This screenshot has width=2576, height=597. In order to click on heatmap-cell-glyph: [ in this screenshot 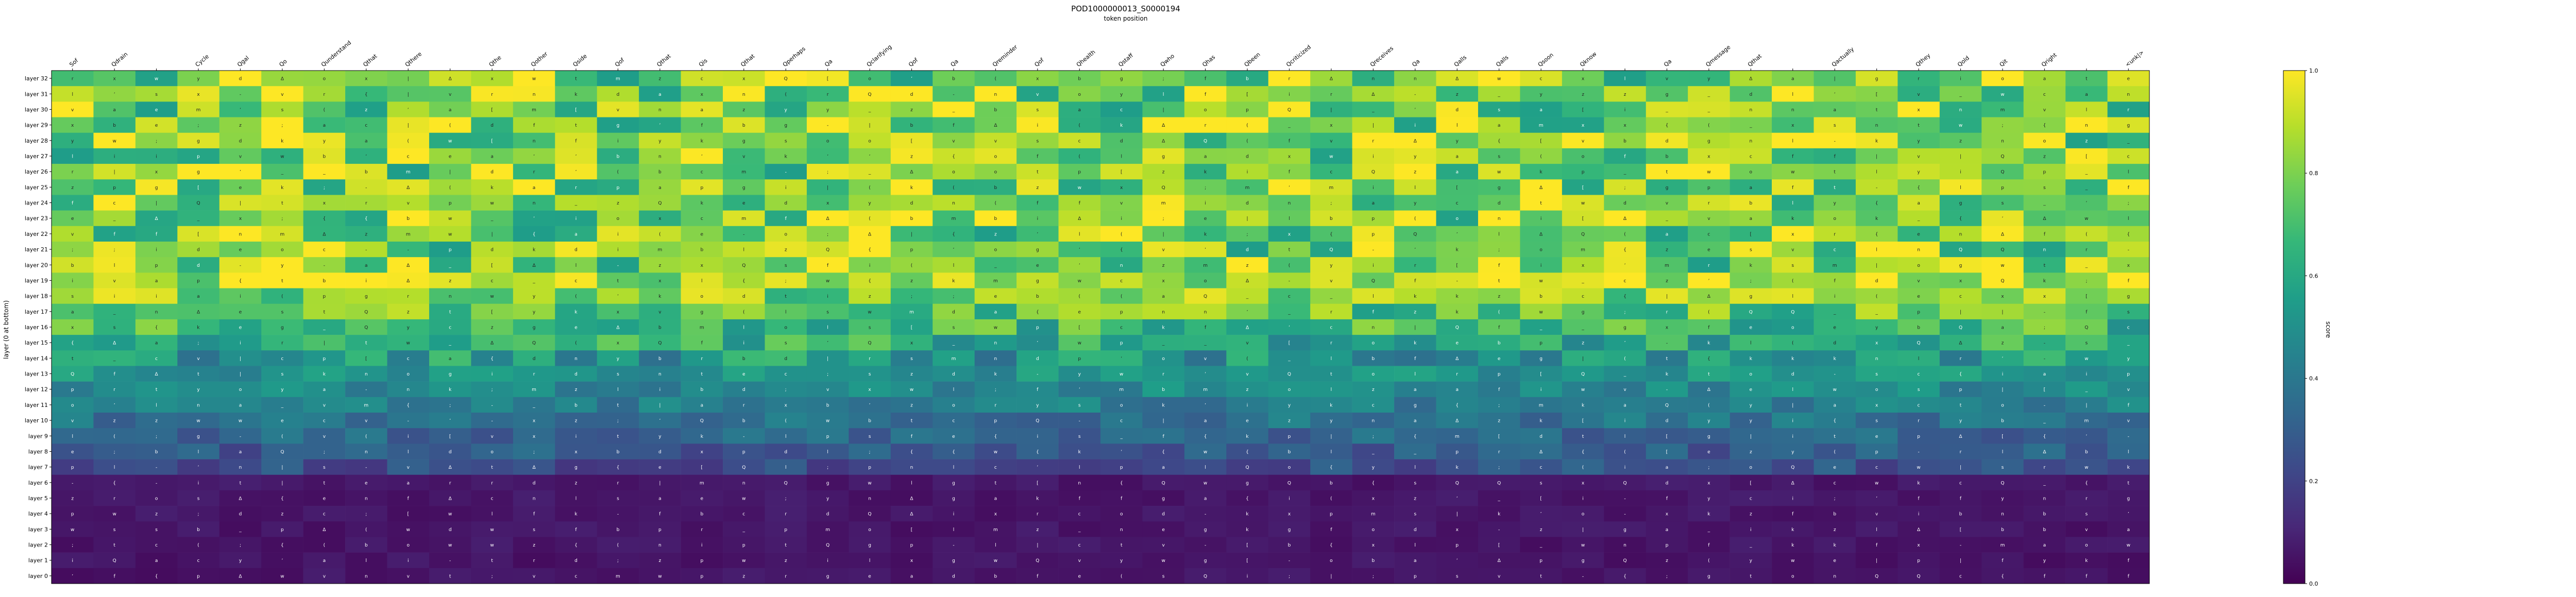, I will do `click(1038, 483)`.